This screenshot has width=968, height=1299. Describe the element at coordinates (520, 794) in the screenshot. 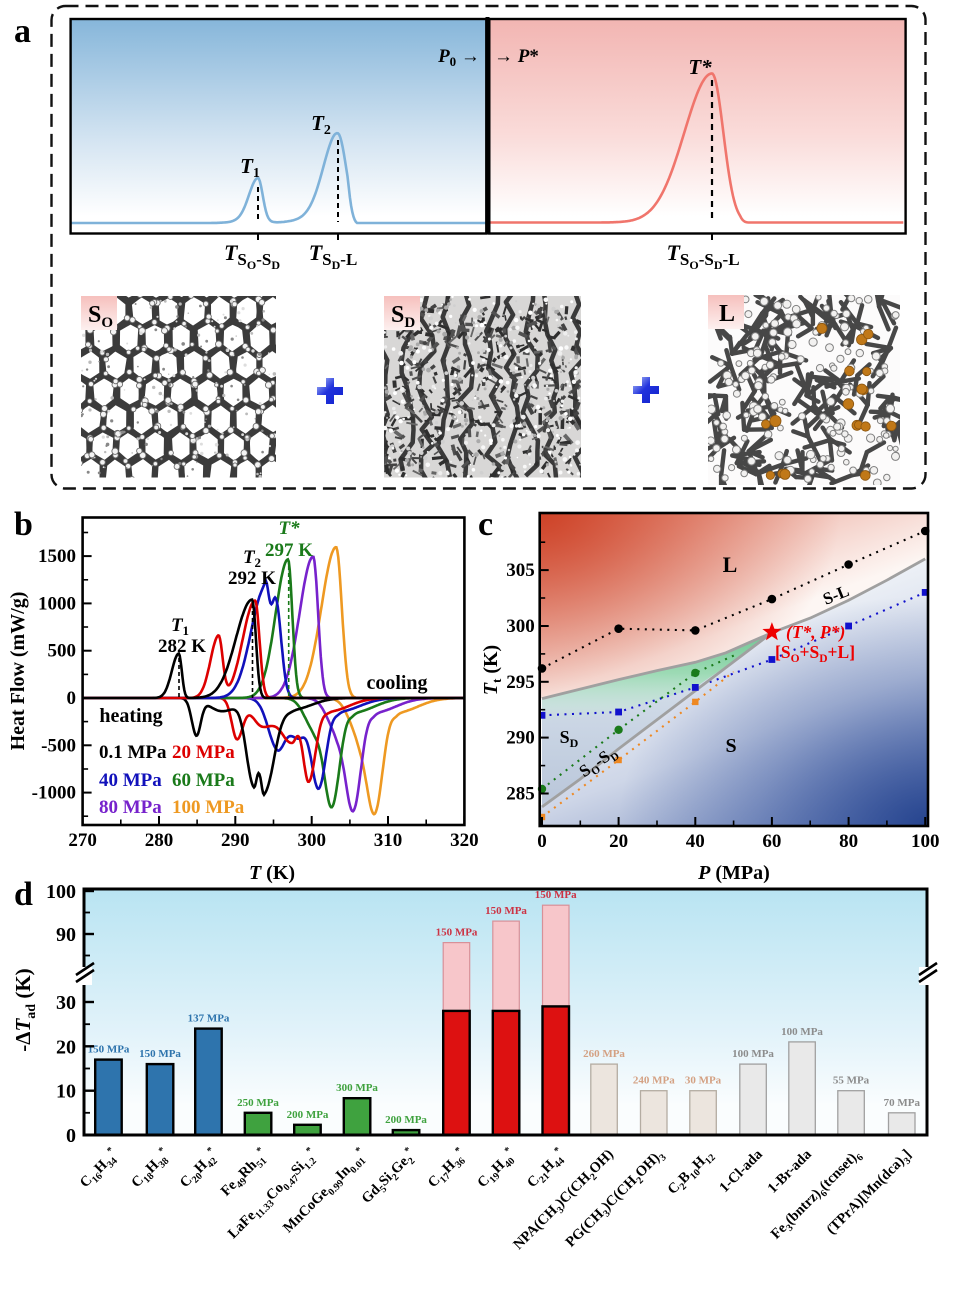

I see `svg-text: 285` at that location.